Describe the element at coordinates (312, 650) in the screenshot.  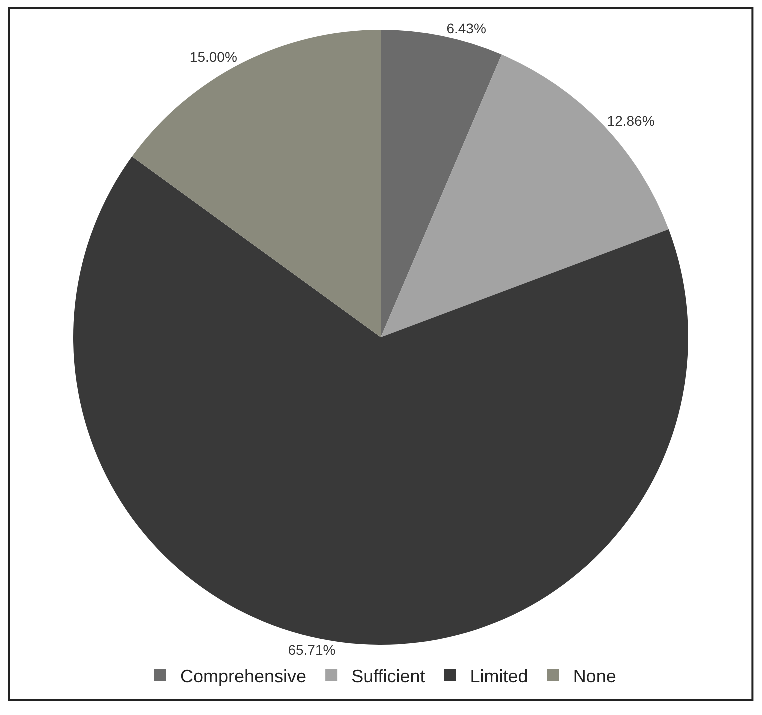
I see `data-label: 65.71%` at that location.